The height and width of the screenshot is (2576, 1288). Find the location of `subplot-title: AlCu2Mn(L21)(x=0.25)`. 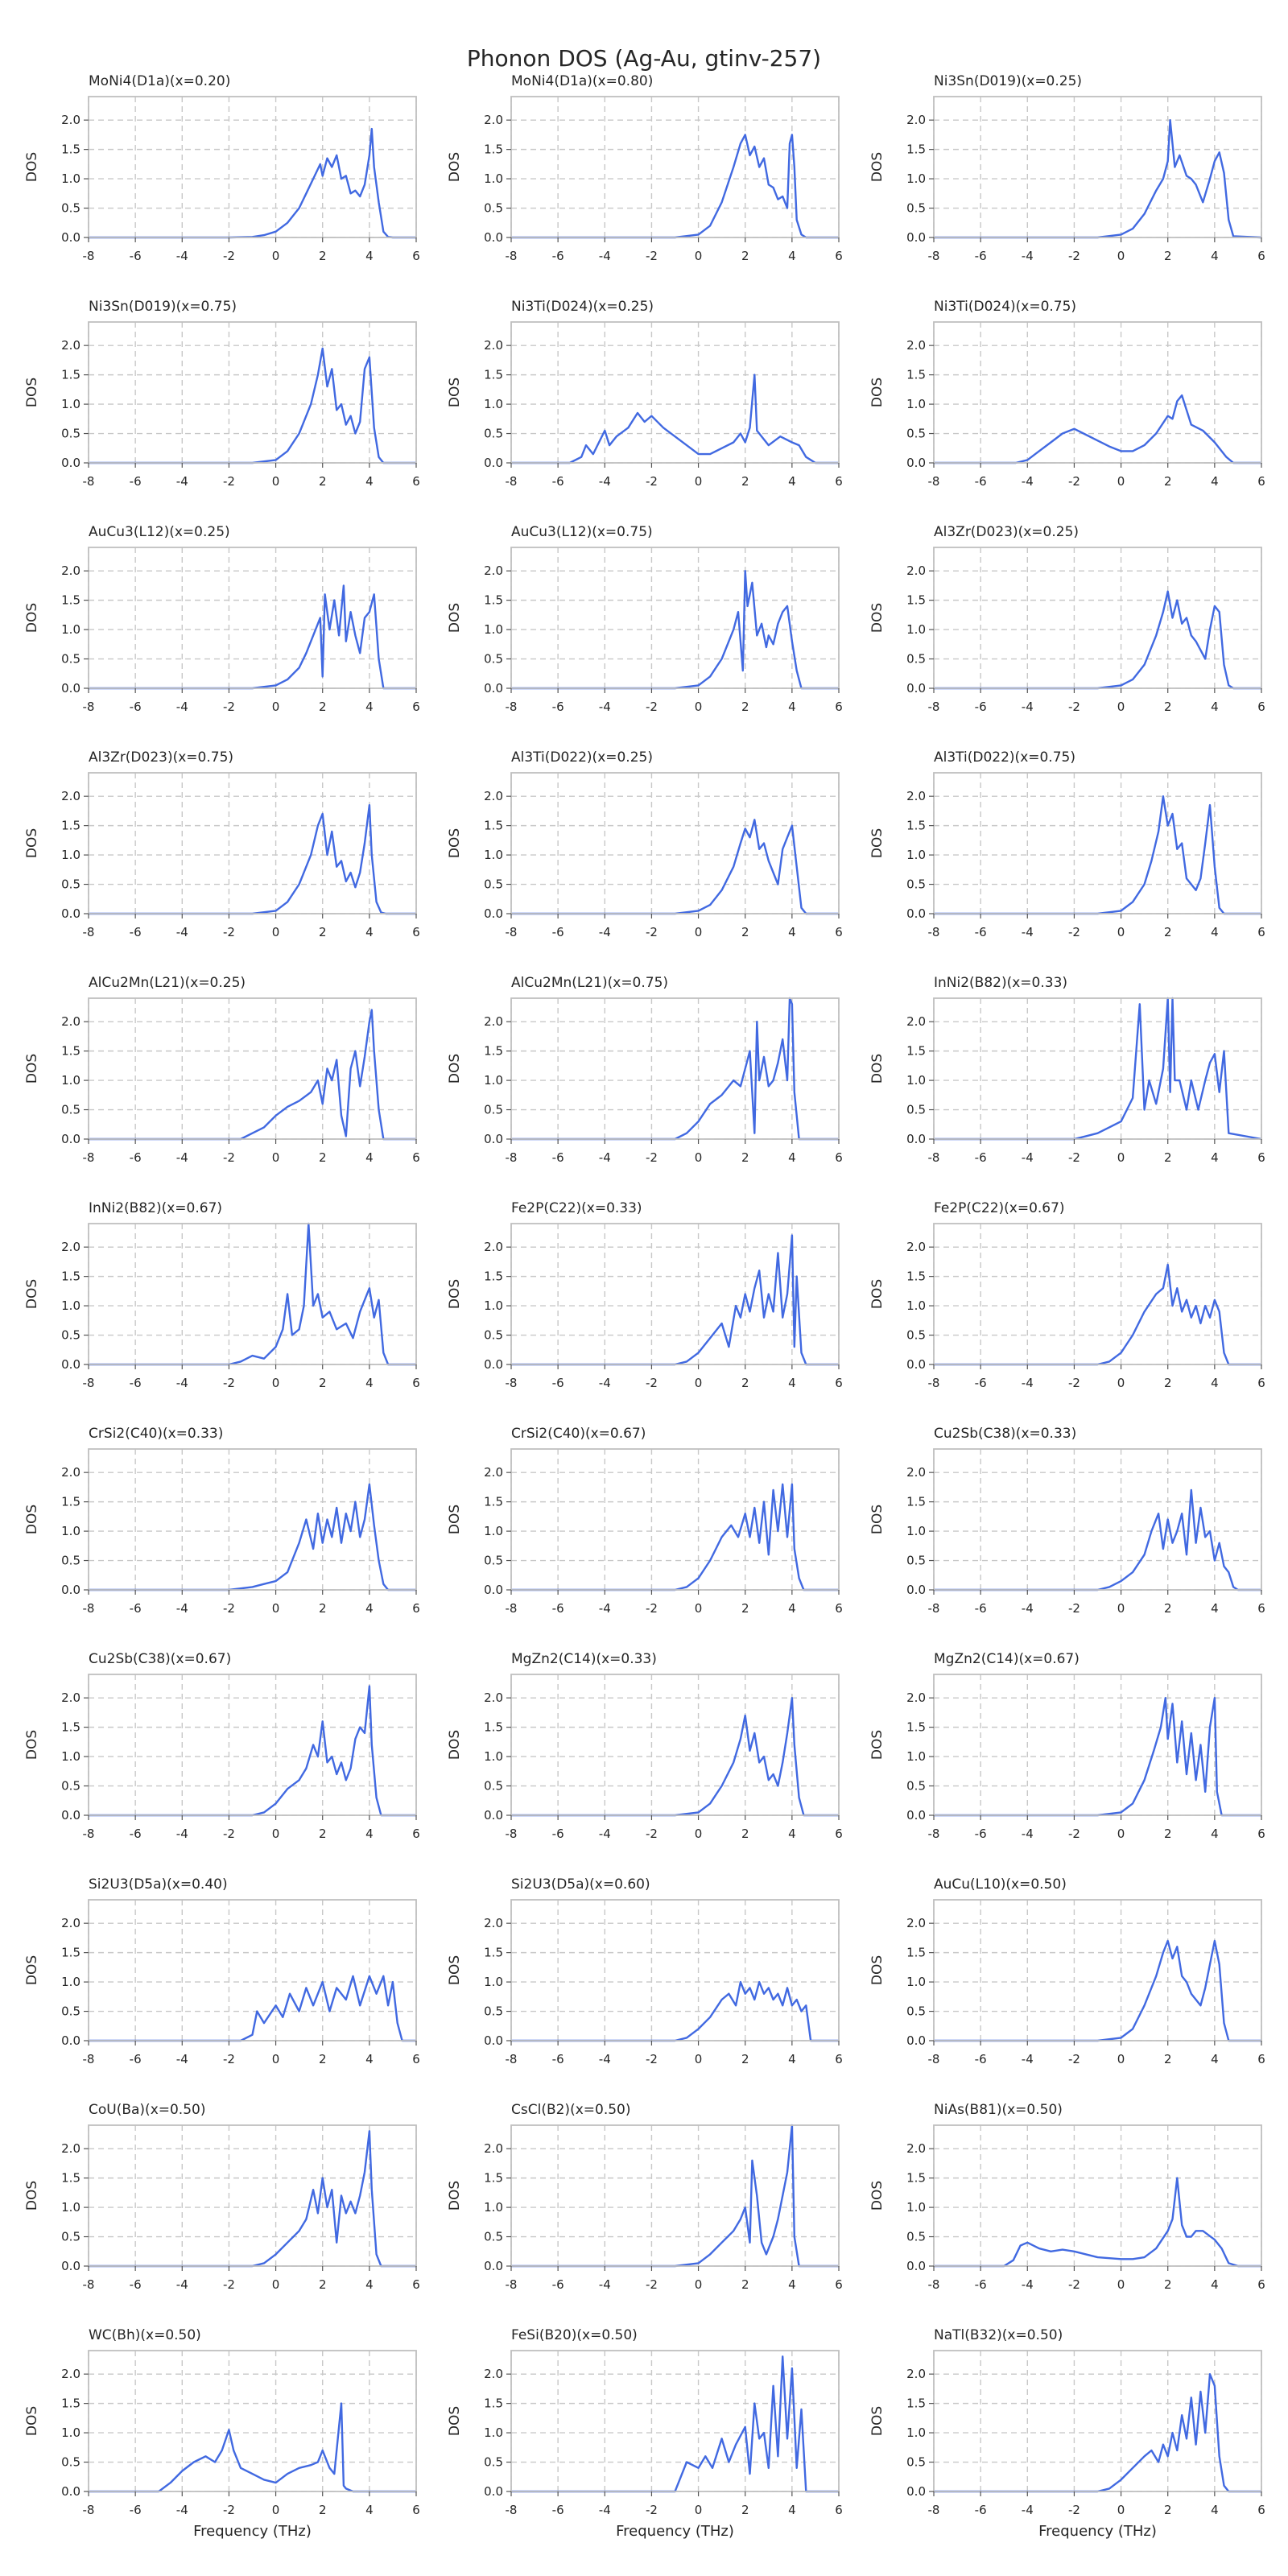

subplot-title: AlCu2Mn(L21)(x=0.25) is located at coordinates (167, 983).